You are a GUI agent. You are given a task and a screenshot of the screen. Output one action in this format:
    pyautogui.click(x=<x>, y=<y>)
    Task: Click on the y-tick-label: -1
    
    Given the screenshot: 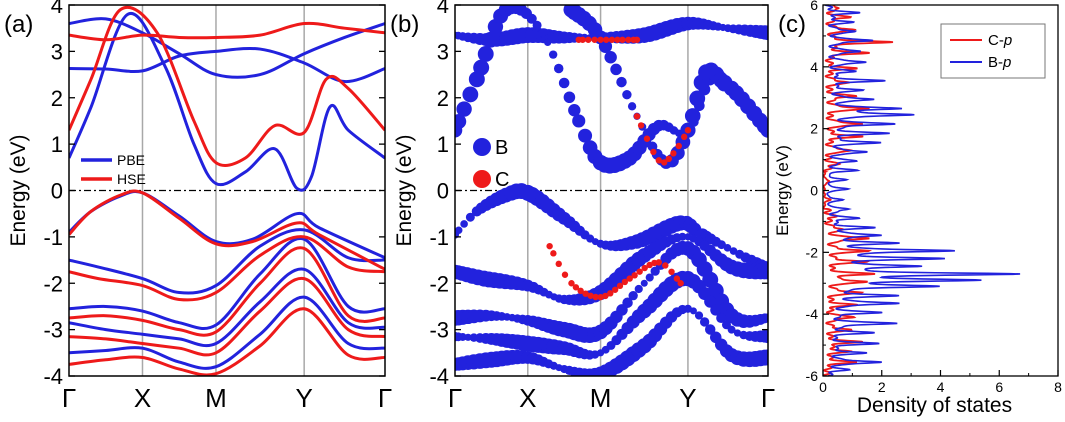 What is the action you would take?
    pyautogui.click(x=439, y=237)
    